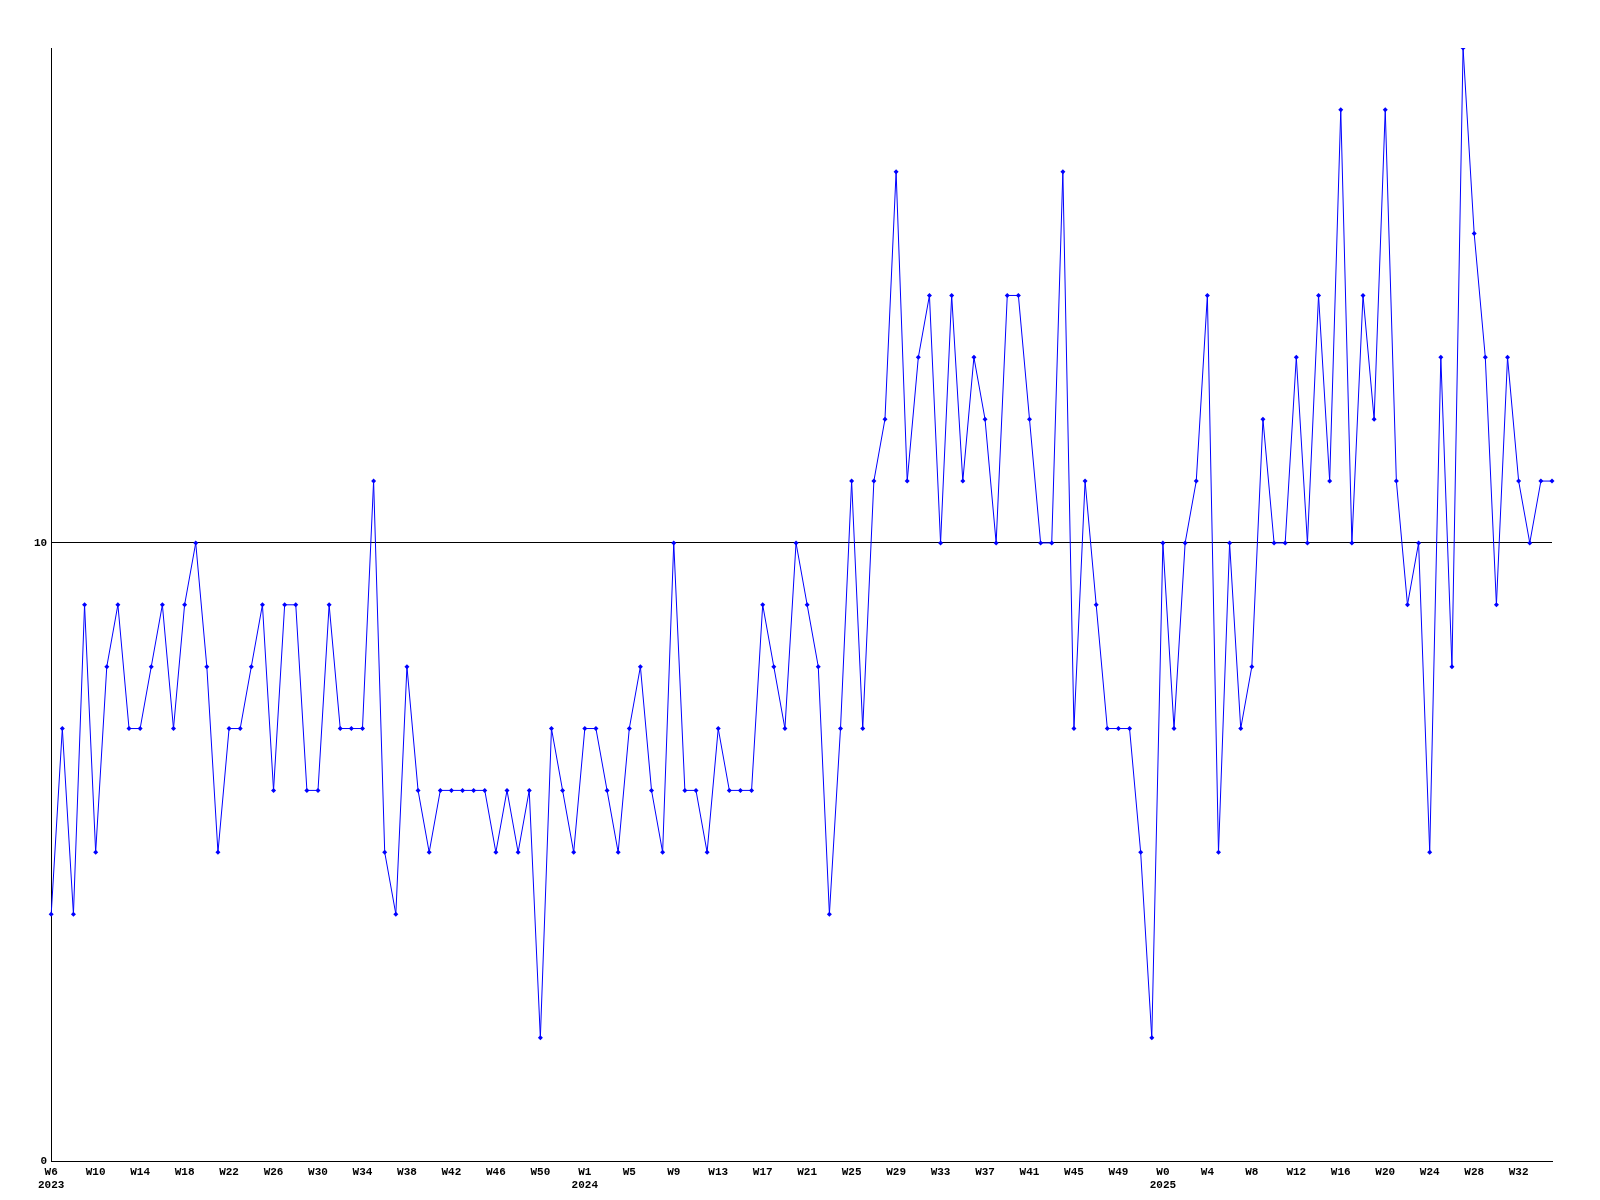 The width and height of the screenshot is (1600, 1200). Describe the element at coordinates (1385, 1171) in the screenshot. I see `x-tick-label: W20` at that location.